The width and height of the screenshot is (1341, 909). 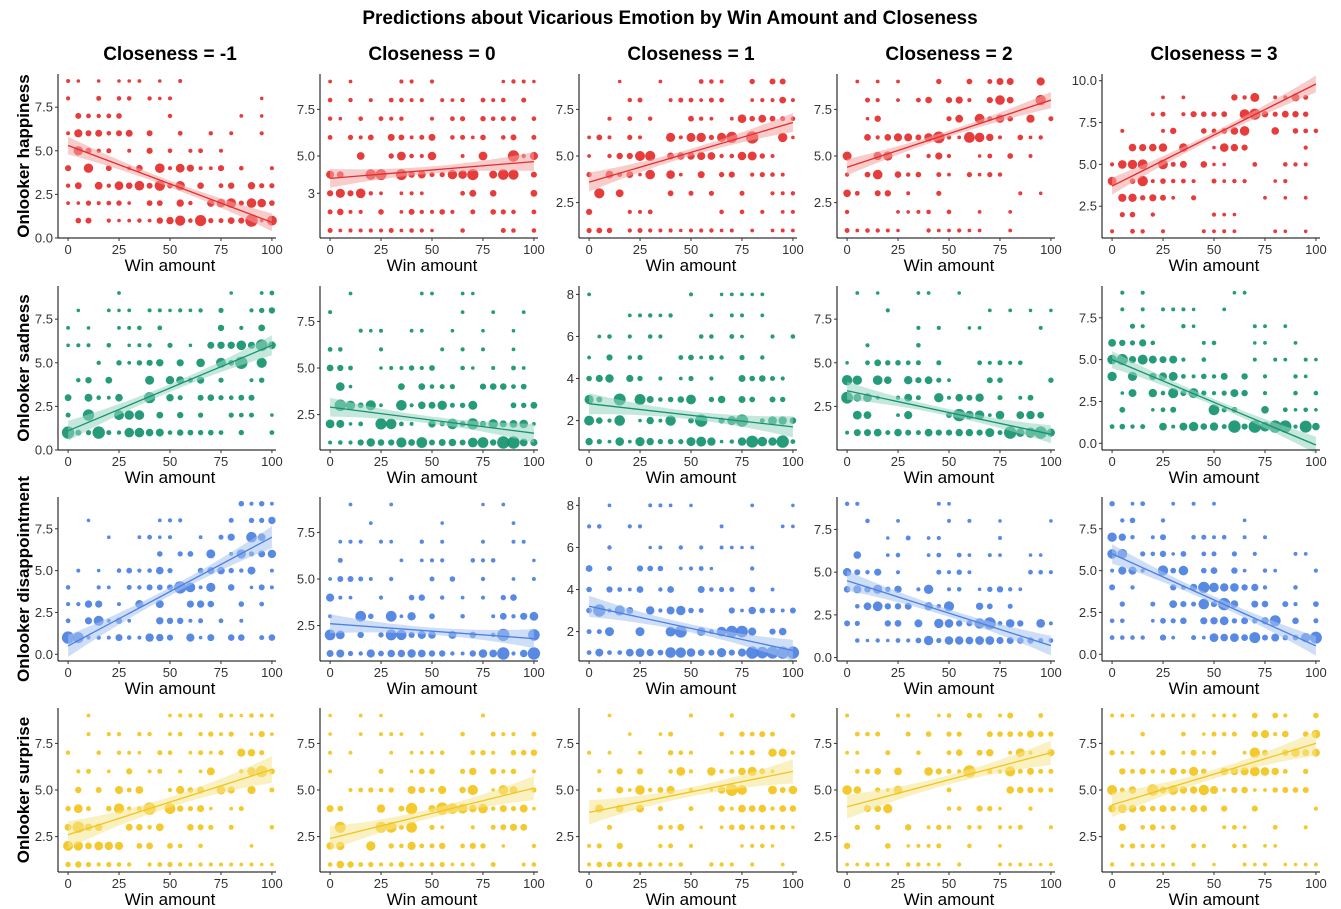 I want to click on y-tick-label: 4, so click(x=570, y=589).